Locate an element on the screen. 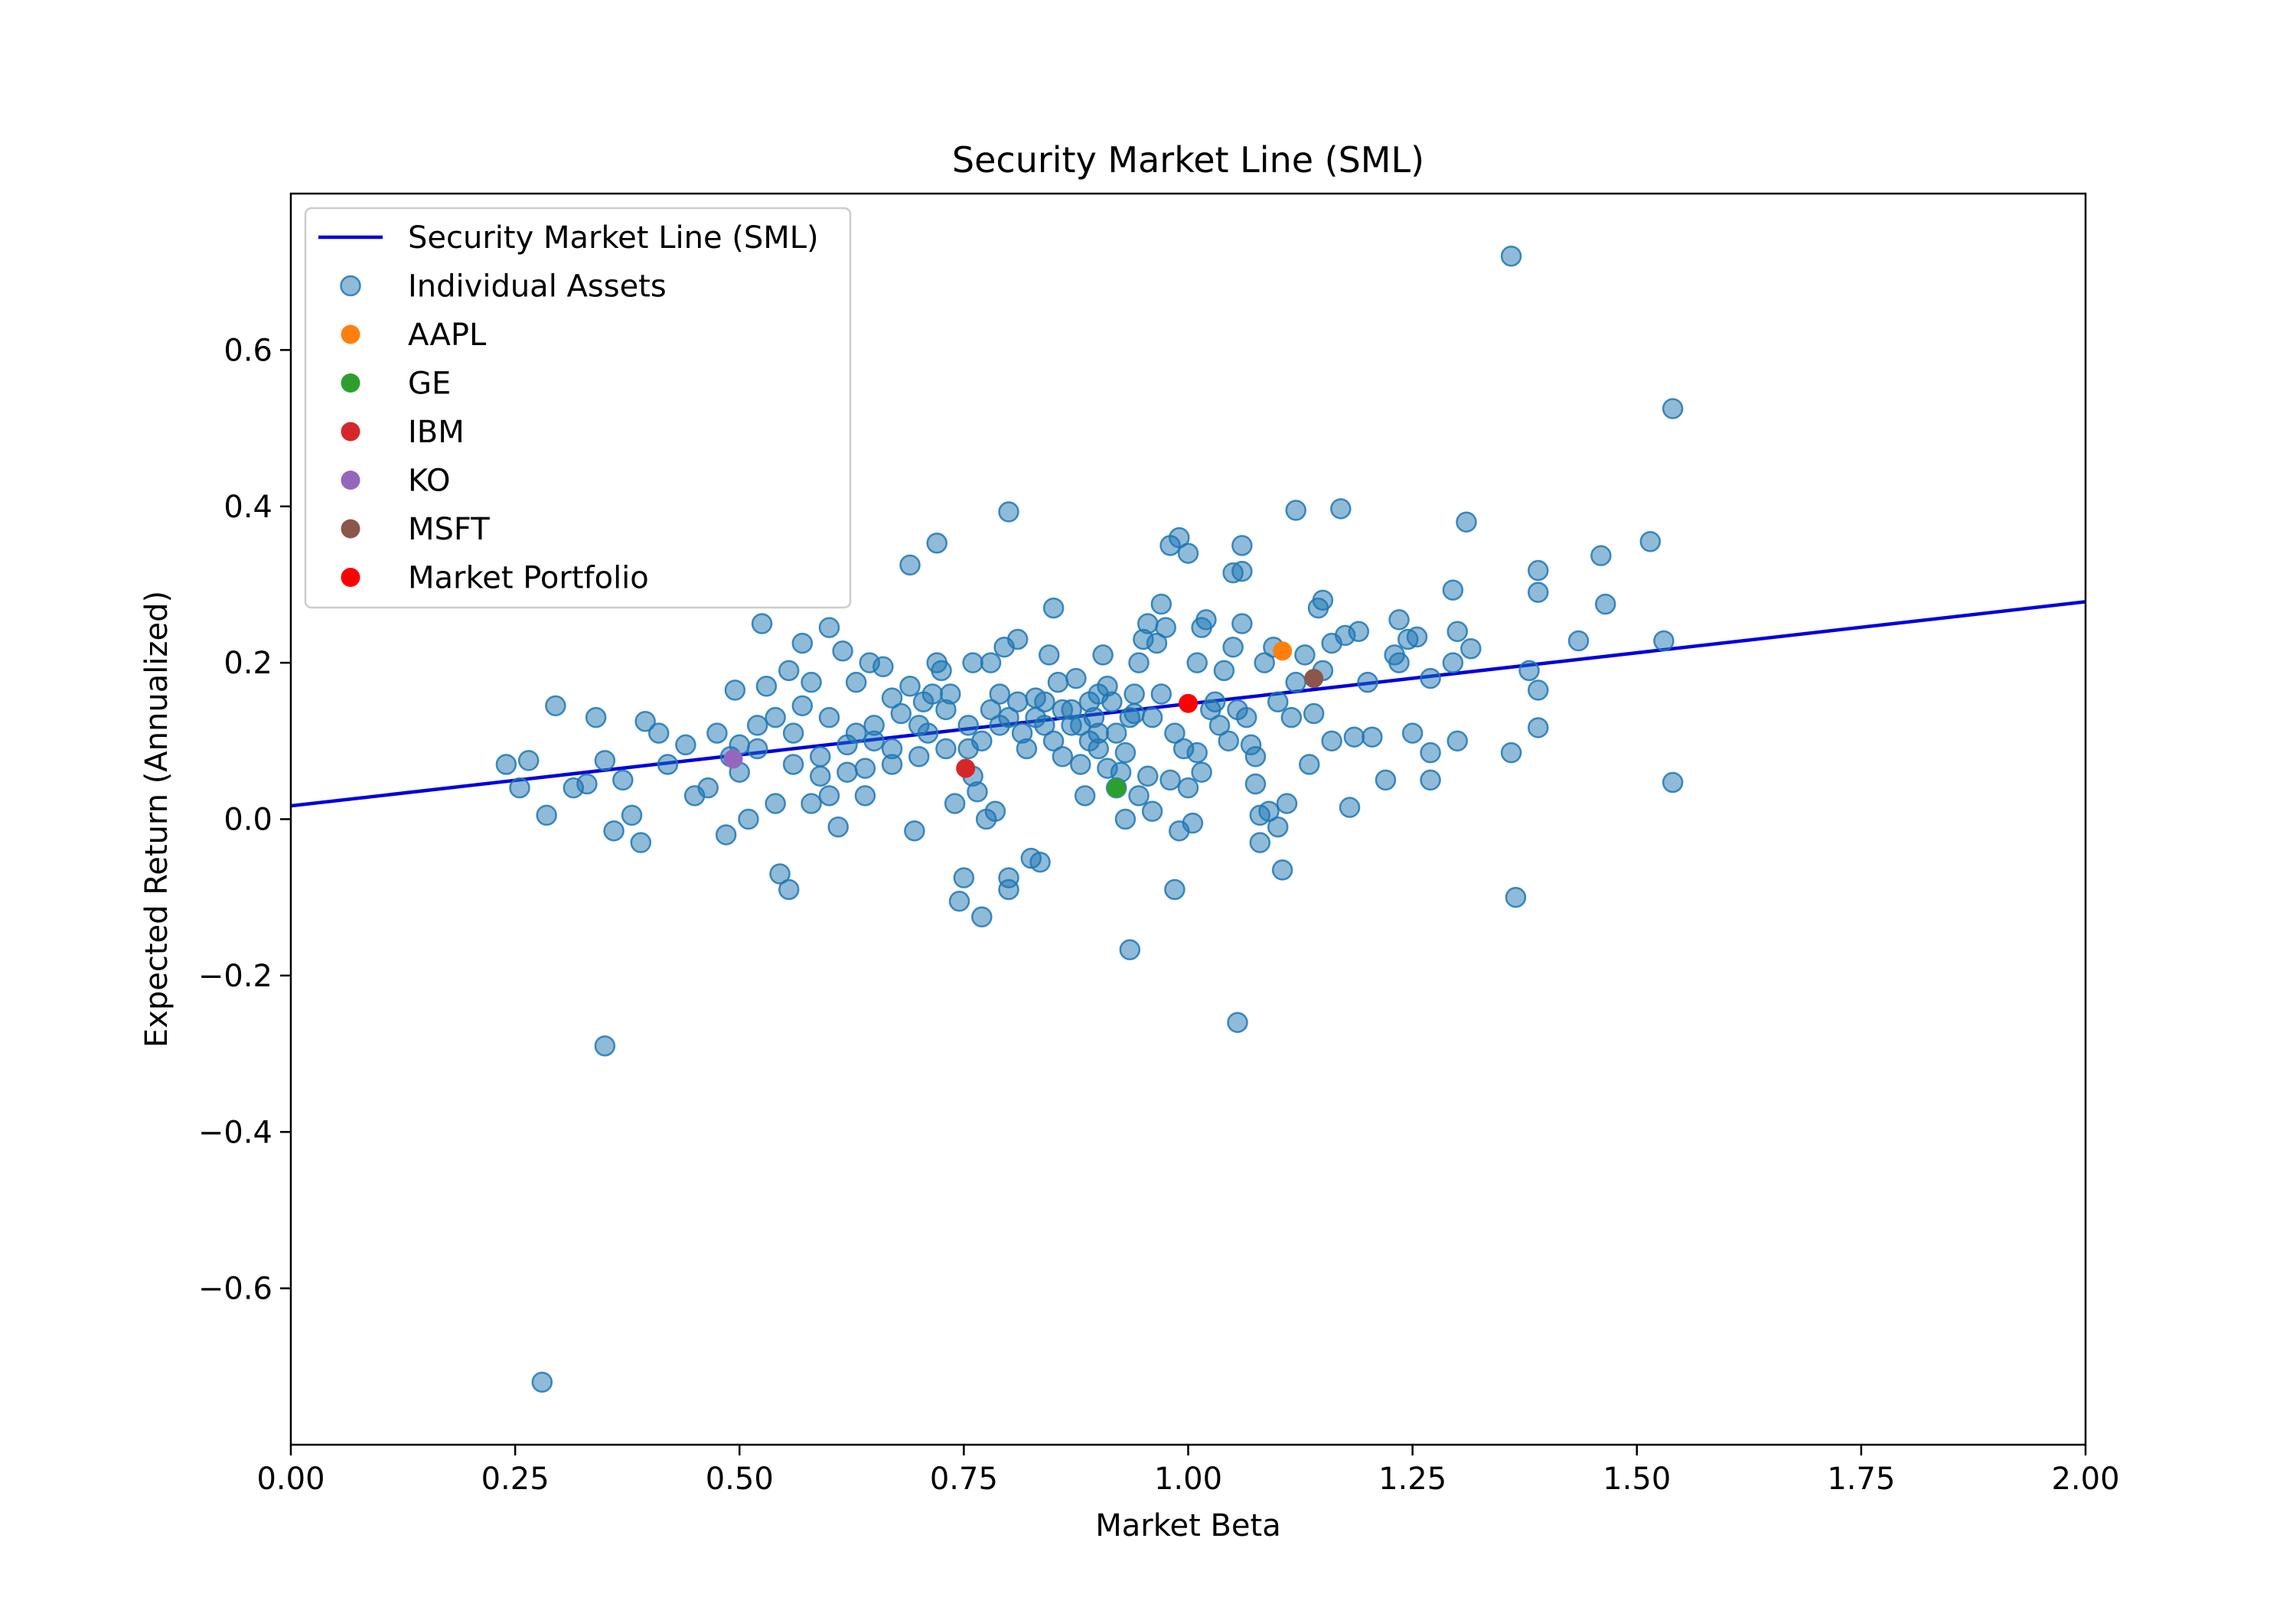 The image size is (2296, 1610). x-tick-label: 1.50 is located at coordinates (1637, 1480).